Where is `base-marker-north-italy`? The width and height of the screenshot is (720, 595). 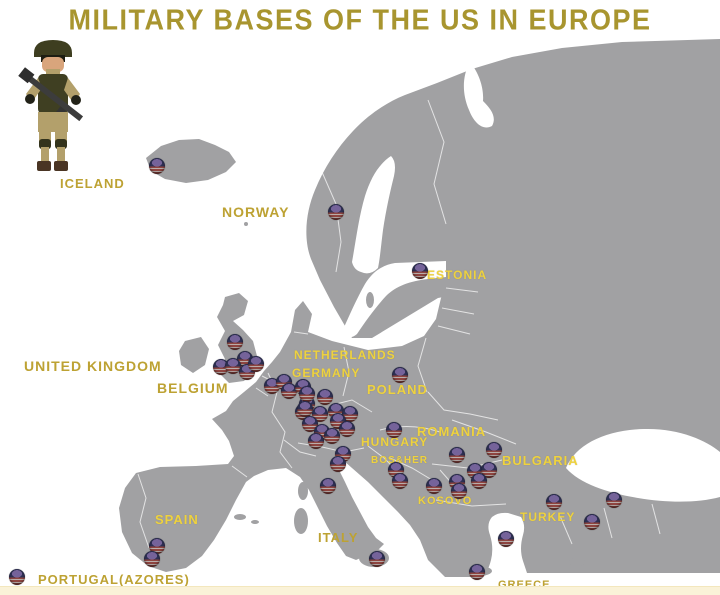
base-marker-north-italy is located at coordinates (328, 486).